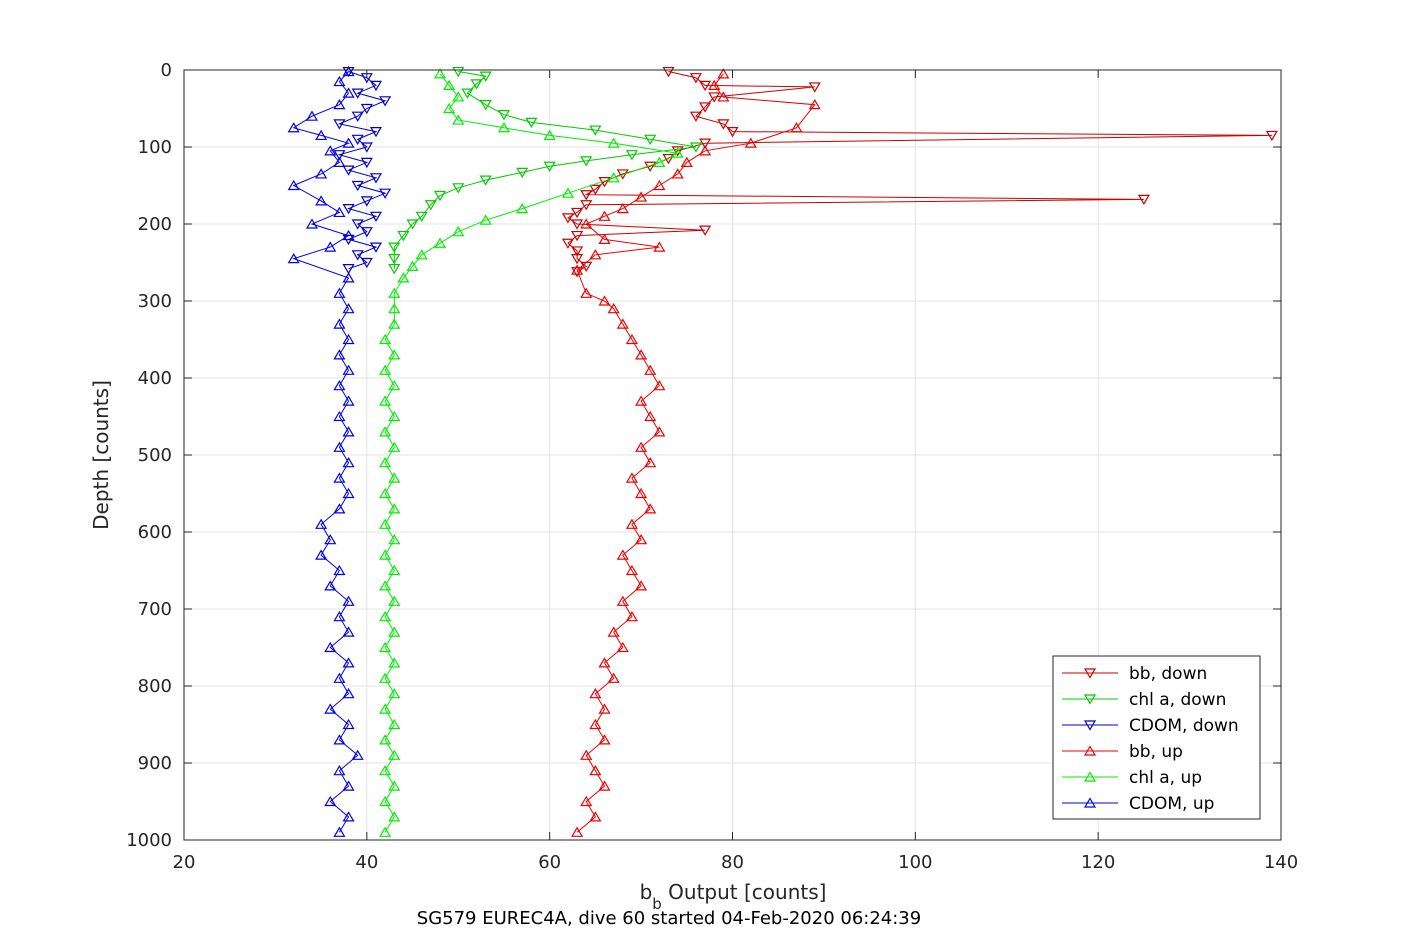 The width and height of the screenshot is (1417, 945). I want to click on legend-box, so click(1156, 737).